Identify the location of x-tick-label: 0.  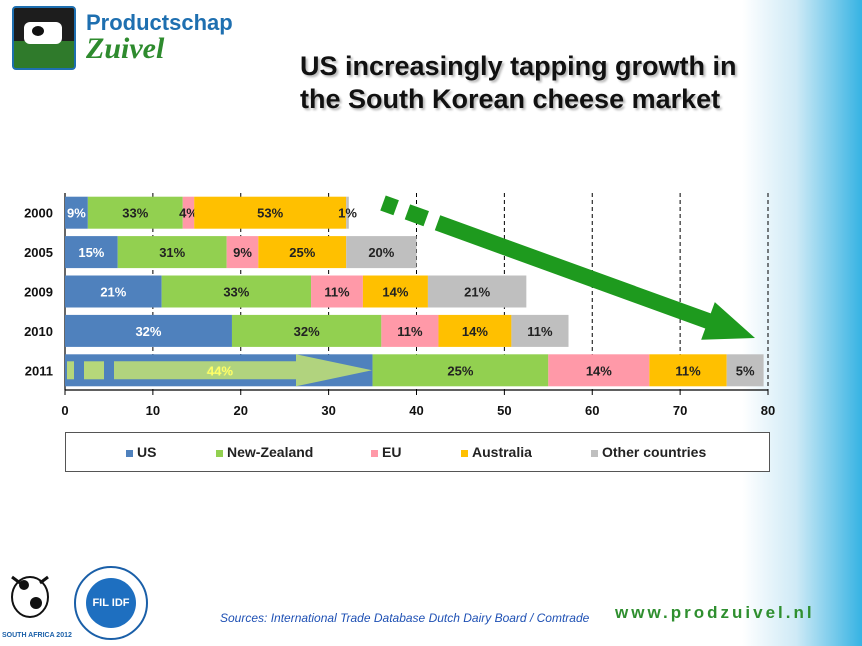
(64, 410).